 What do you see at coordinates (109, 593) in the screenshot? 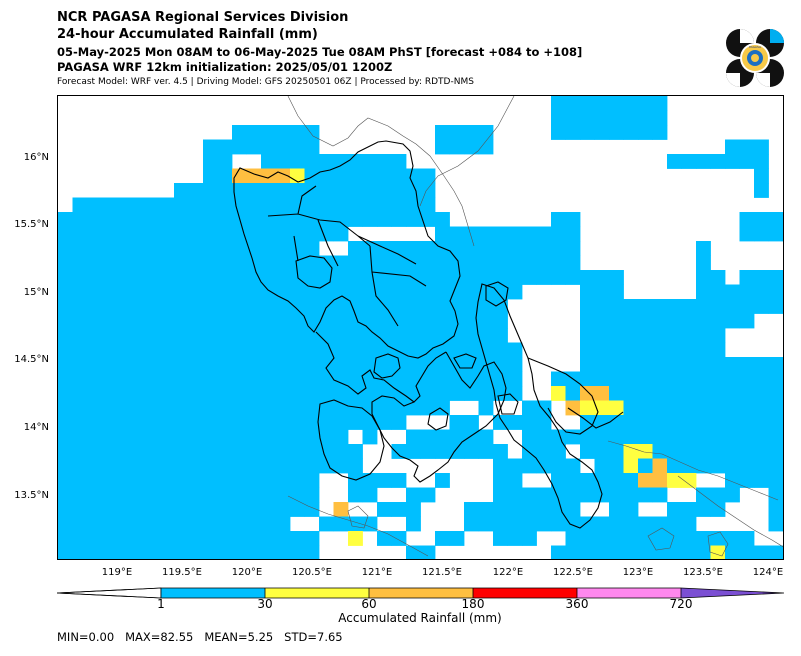
I see `colorbar-min-extension` at bounding box center [109, 593].